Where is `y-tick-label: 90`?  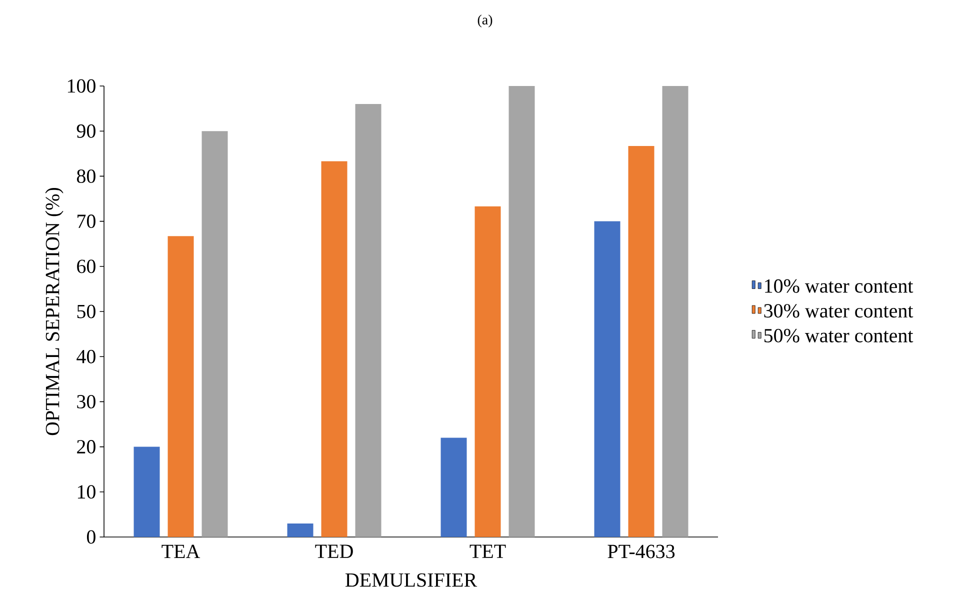 y-tick-label: 90 is located at coordinates (86, 131).